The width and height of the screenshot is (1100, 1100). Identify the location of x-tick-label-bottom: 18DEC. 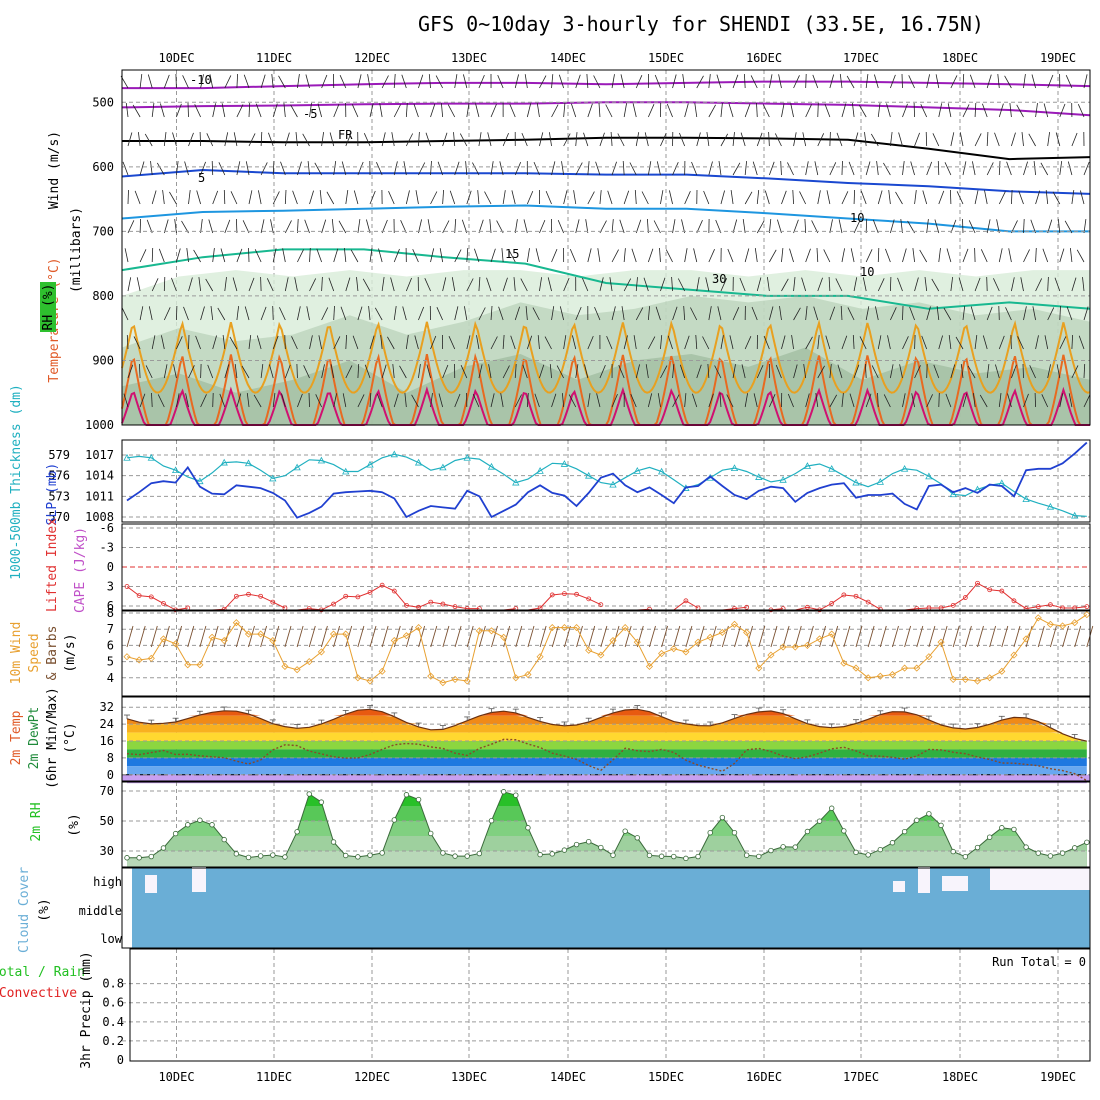
(960, 1077).